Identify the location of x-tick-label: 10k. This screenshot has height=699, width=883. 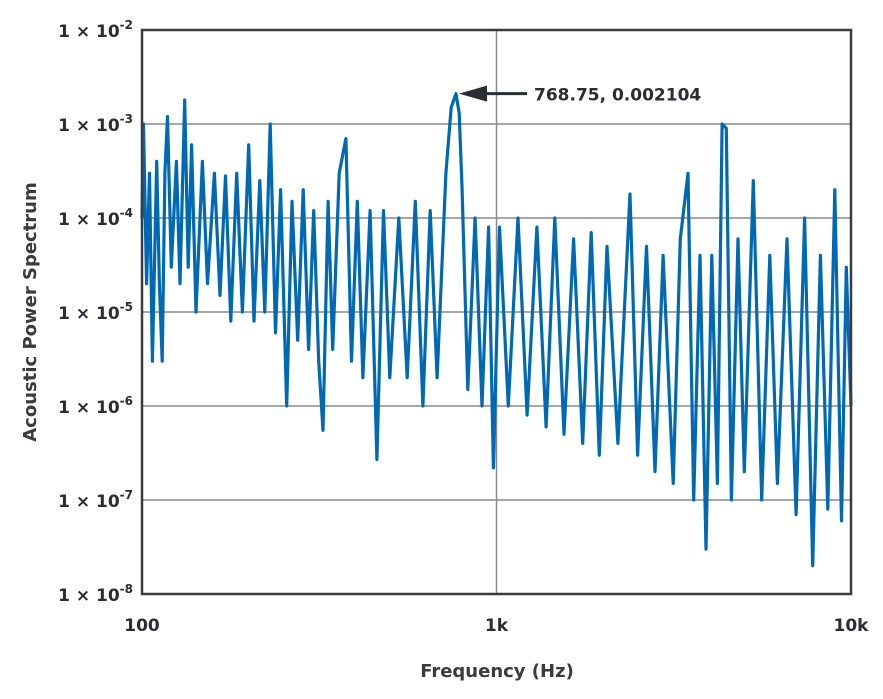
(852, 626).